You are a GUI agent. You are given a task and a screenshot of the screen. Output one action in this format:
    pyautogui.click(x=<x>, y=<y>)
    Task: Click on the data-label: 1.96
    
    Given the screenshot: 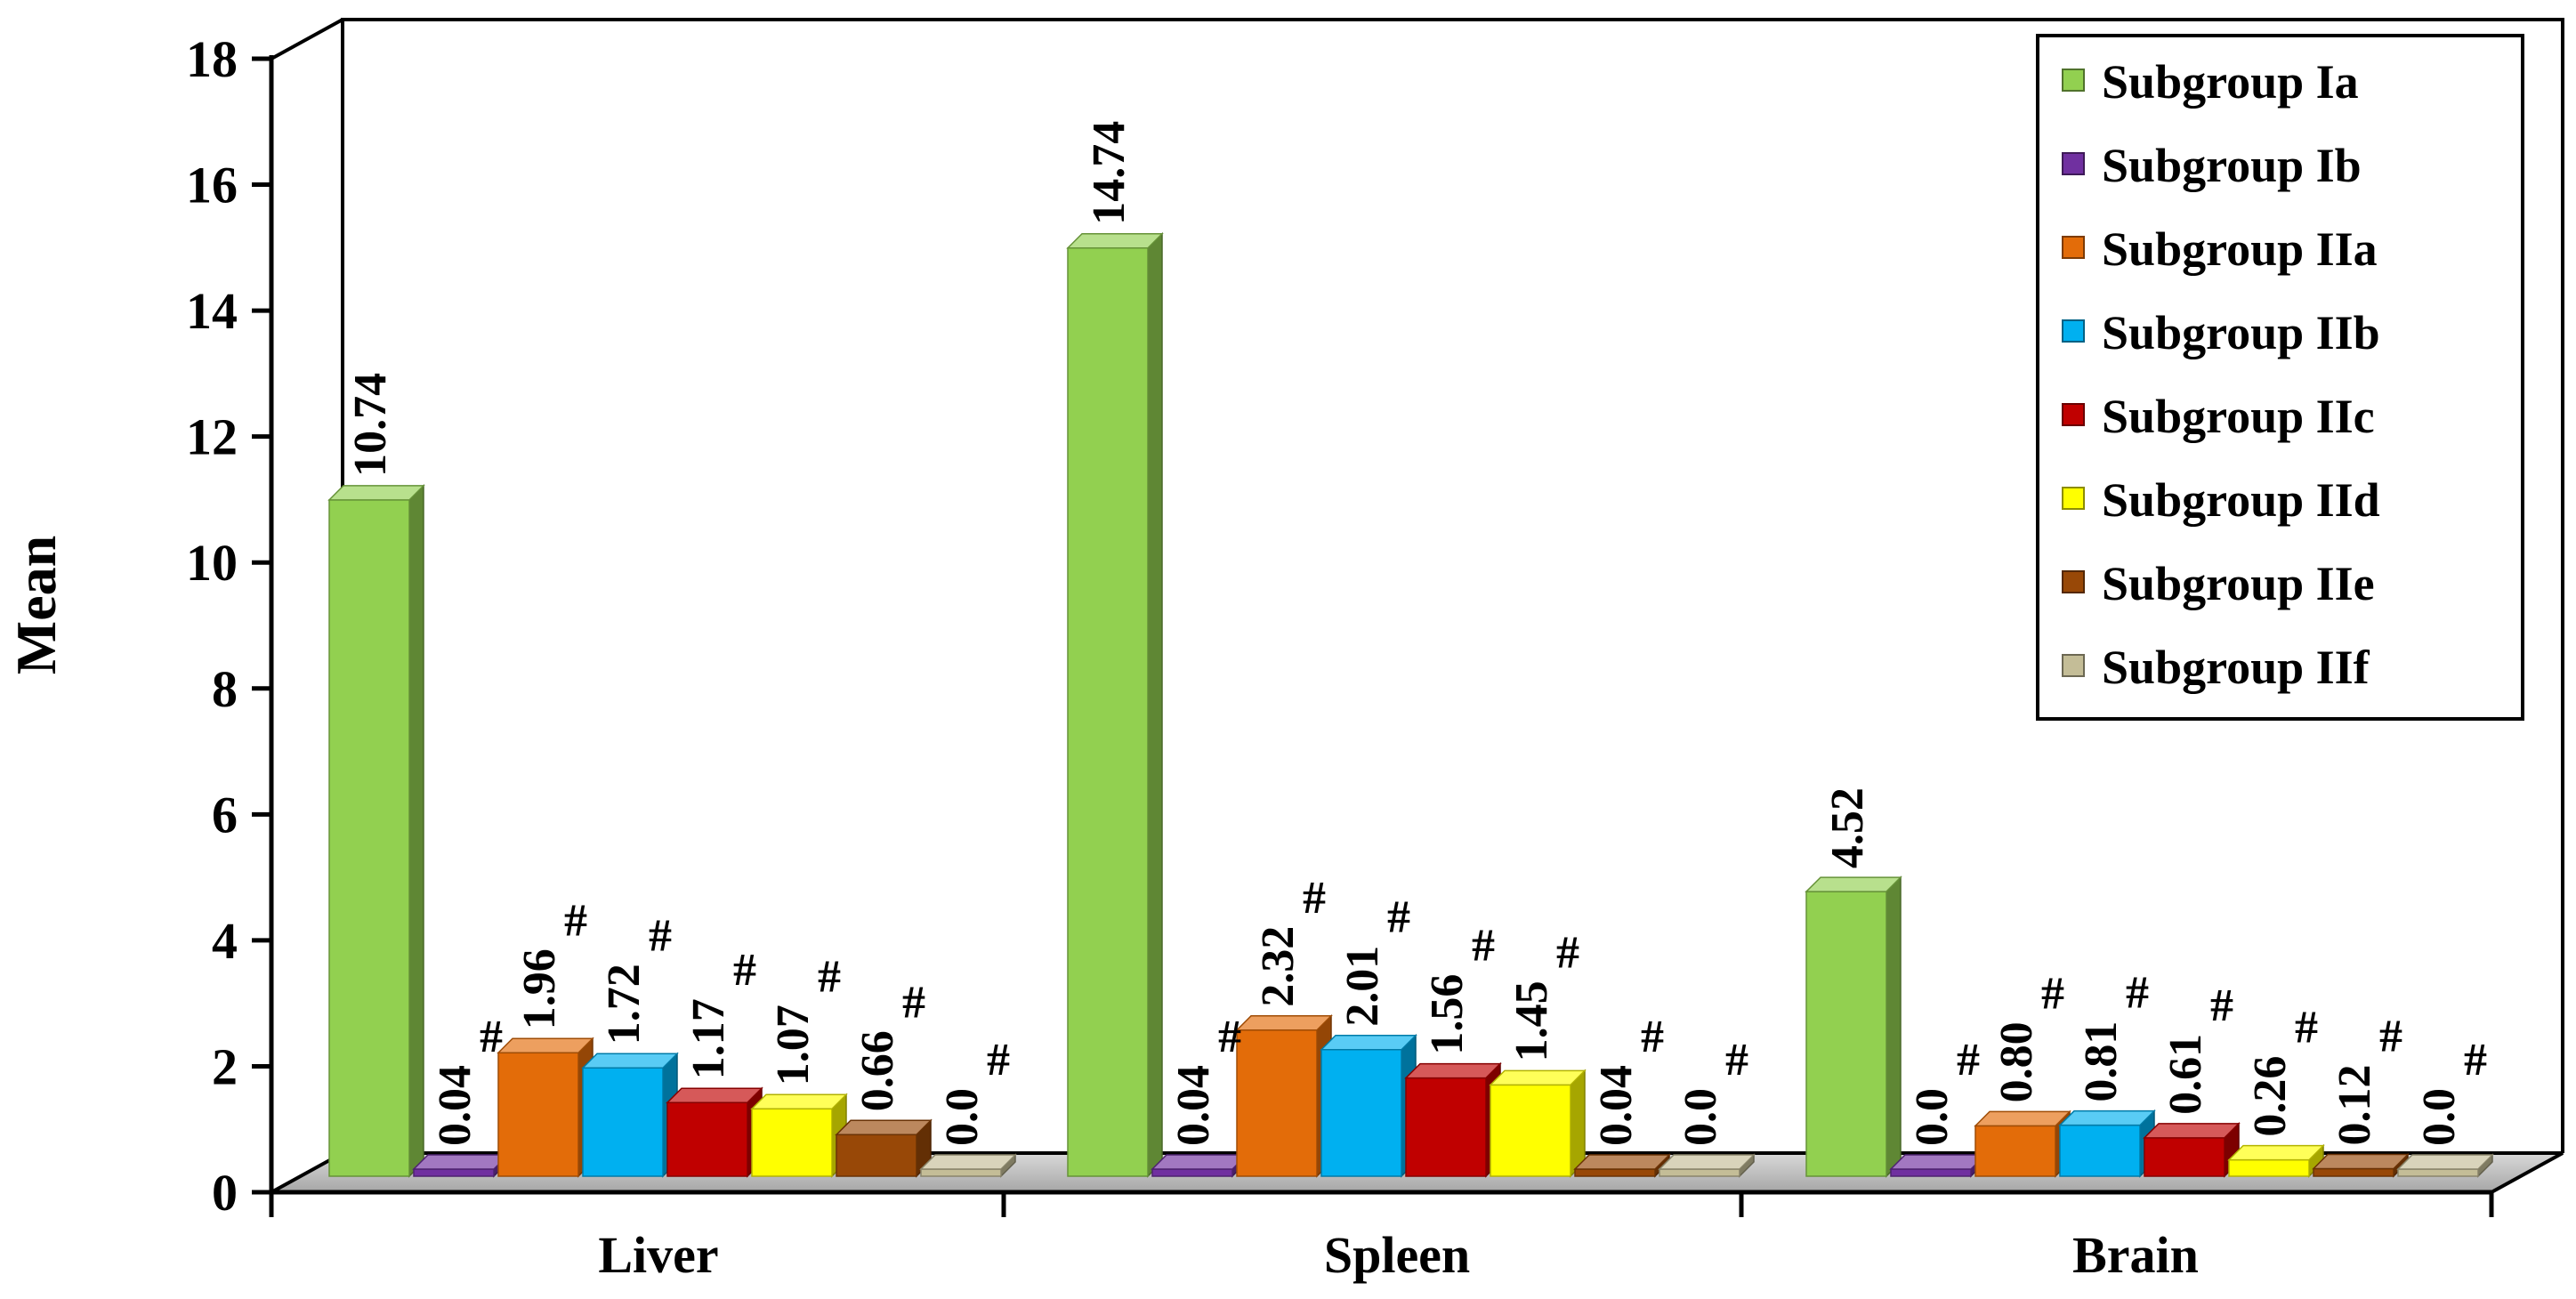 What is the action you would take?
    pyautogui.click(x=539, y=988)
    